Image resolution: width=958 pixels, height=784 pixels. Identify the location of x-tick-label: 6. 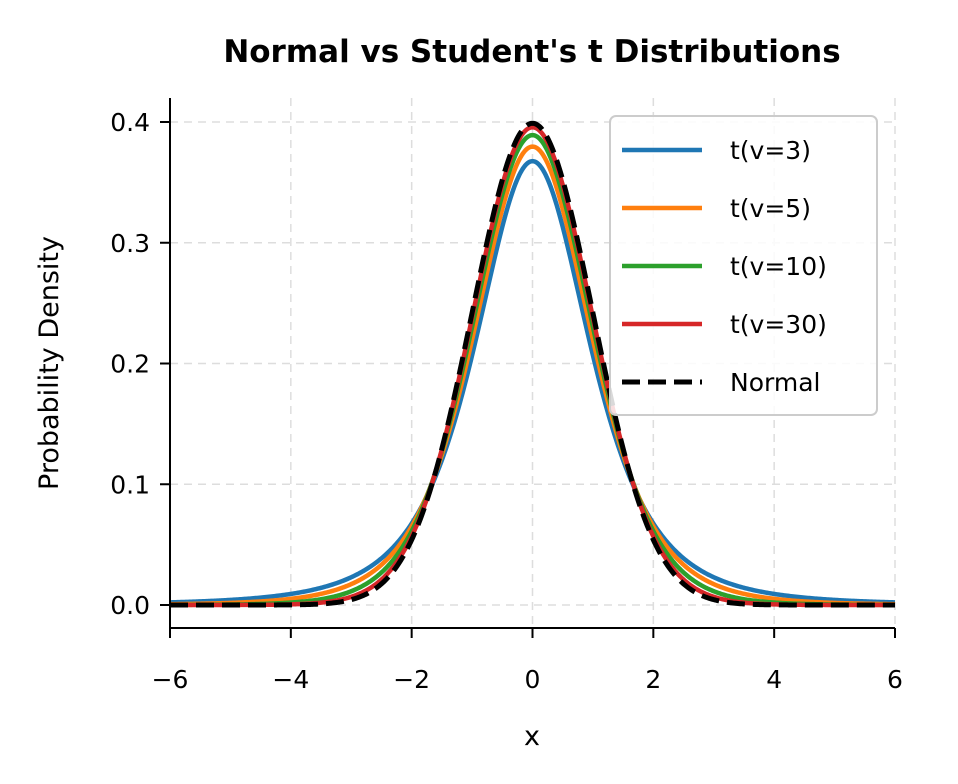
(895, 679).